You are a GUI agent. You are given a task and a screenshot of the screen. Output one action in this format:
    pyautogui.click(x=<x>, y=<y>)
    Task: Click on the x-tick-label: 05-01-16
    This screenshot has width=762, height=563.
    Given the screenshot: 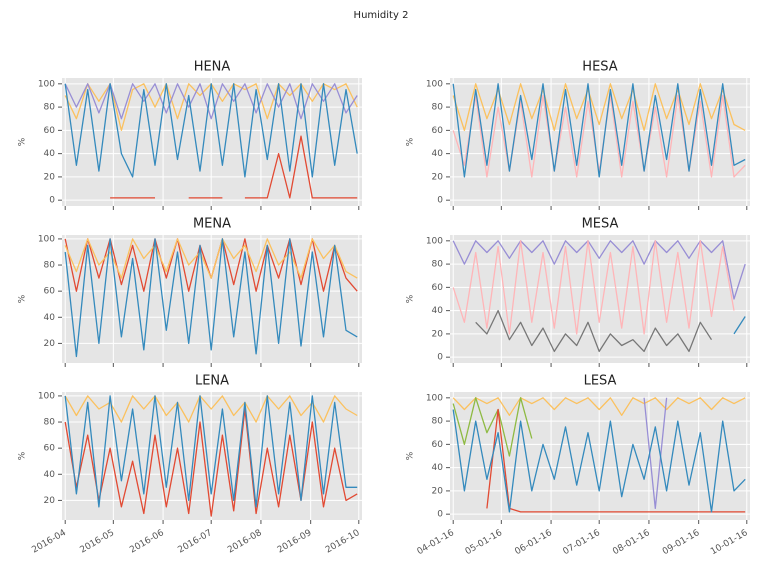 What is the action you would take?
    pyautogui.click(x=484, y=542)
    